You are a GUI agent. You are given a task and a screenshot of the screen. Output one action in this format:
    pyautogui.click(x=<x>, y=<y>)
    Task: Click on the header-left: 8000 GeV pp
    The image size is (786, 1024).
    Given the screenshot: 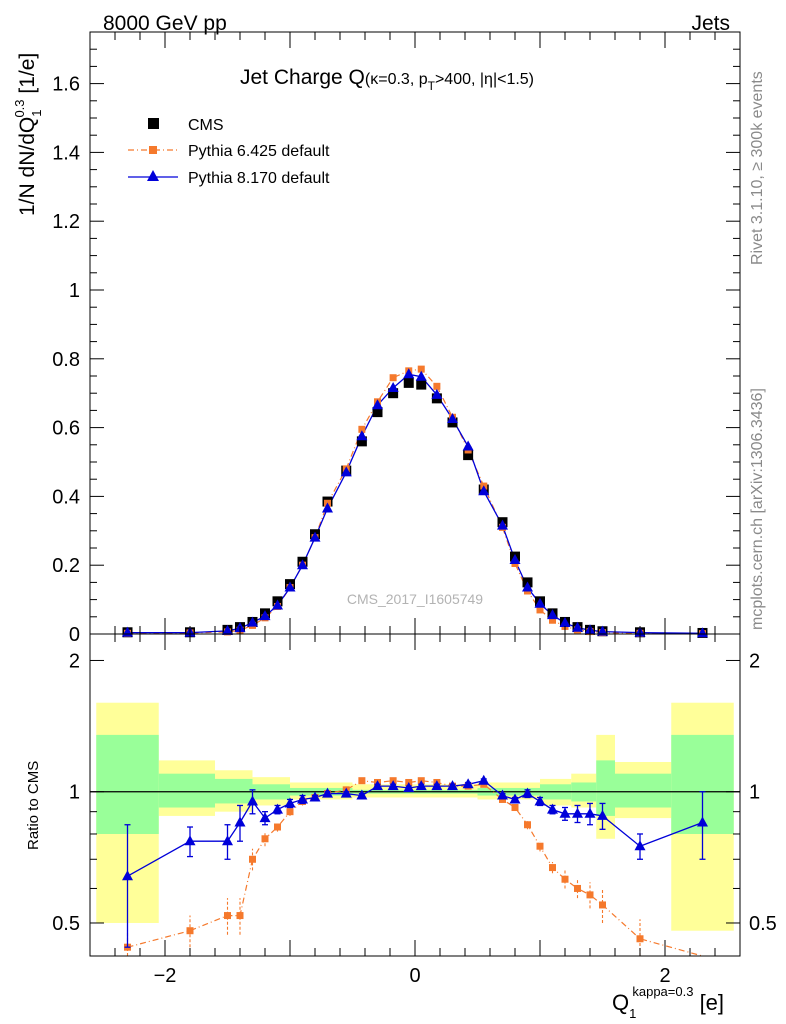 What is the action you would take?
    pyautogui.click(x=165, y=23)
    